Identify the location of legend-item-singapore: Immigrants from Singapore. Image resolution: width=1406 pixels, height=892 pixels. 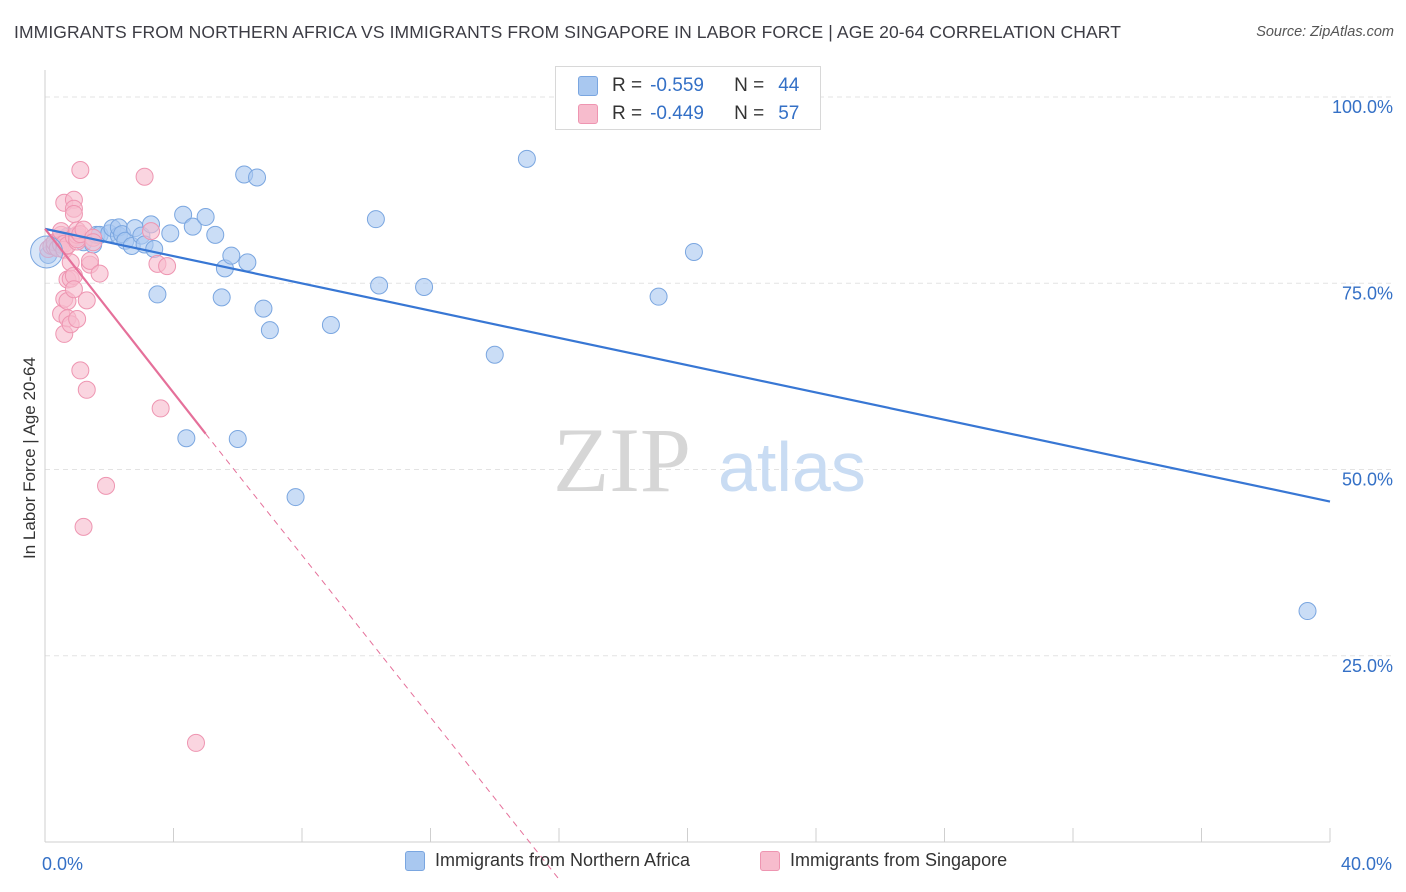
(883, 860).